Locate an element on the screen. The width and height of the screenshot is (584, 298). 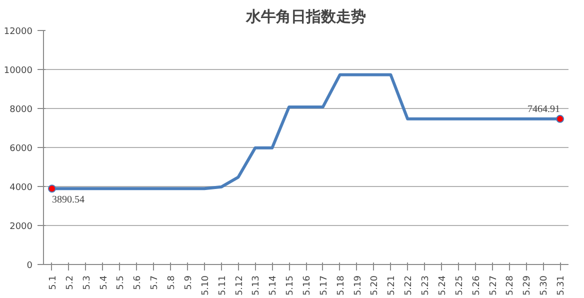
data-label: 3890.54 is located at coordinates (68, 200).